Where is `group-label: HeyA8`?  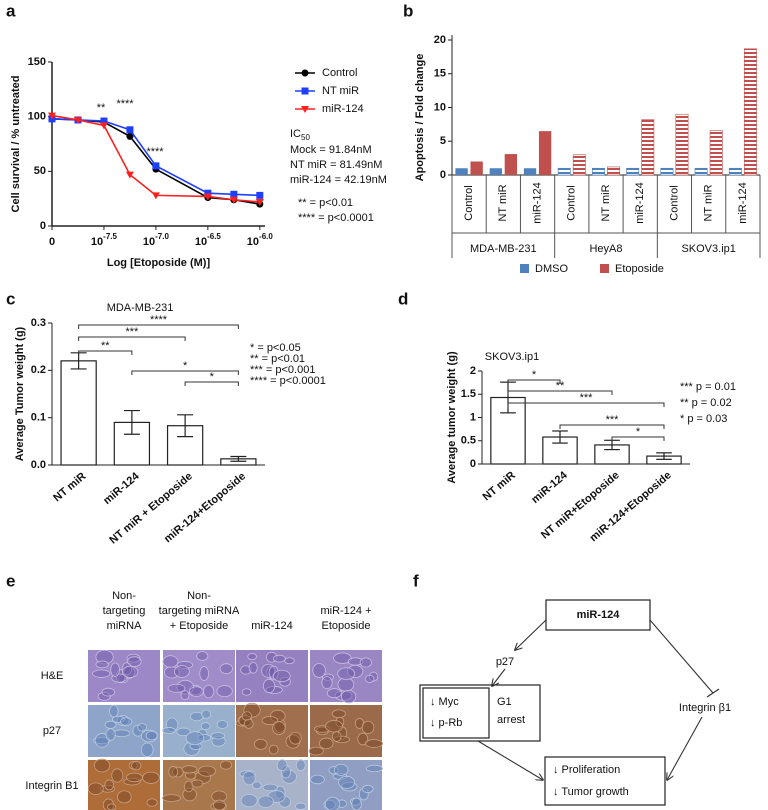
group-label: HeyA8 is located at coordinates (605, 249).